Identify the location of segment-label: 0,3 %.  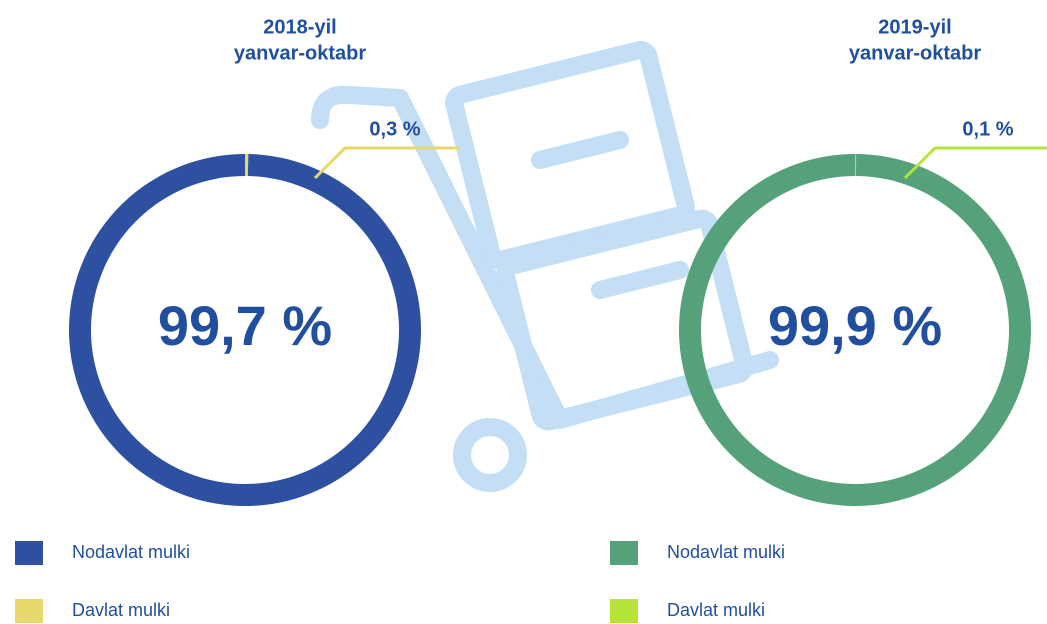
(394, 129).